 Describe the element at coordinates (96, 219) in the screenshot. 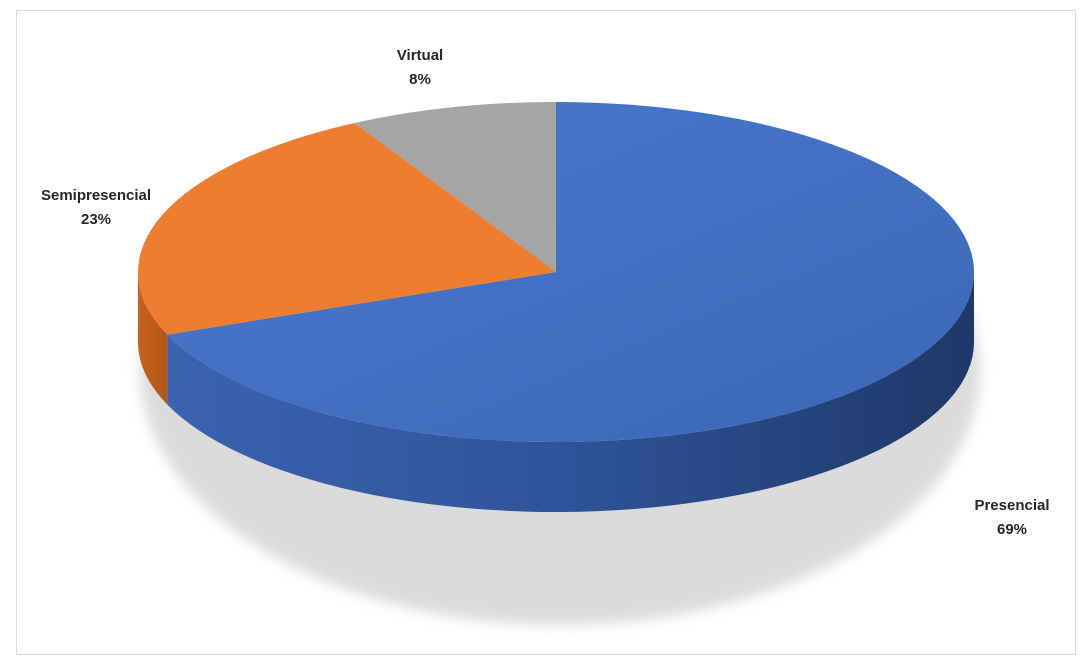

I see `data-label-percent: 23%` at that location.